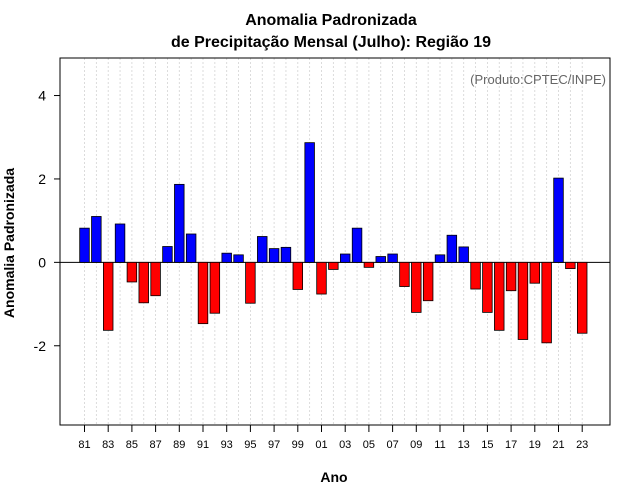  Describe the element at coordinates (132, 445) in the screenshot. I see `x-tick-label: 85` at that location.